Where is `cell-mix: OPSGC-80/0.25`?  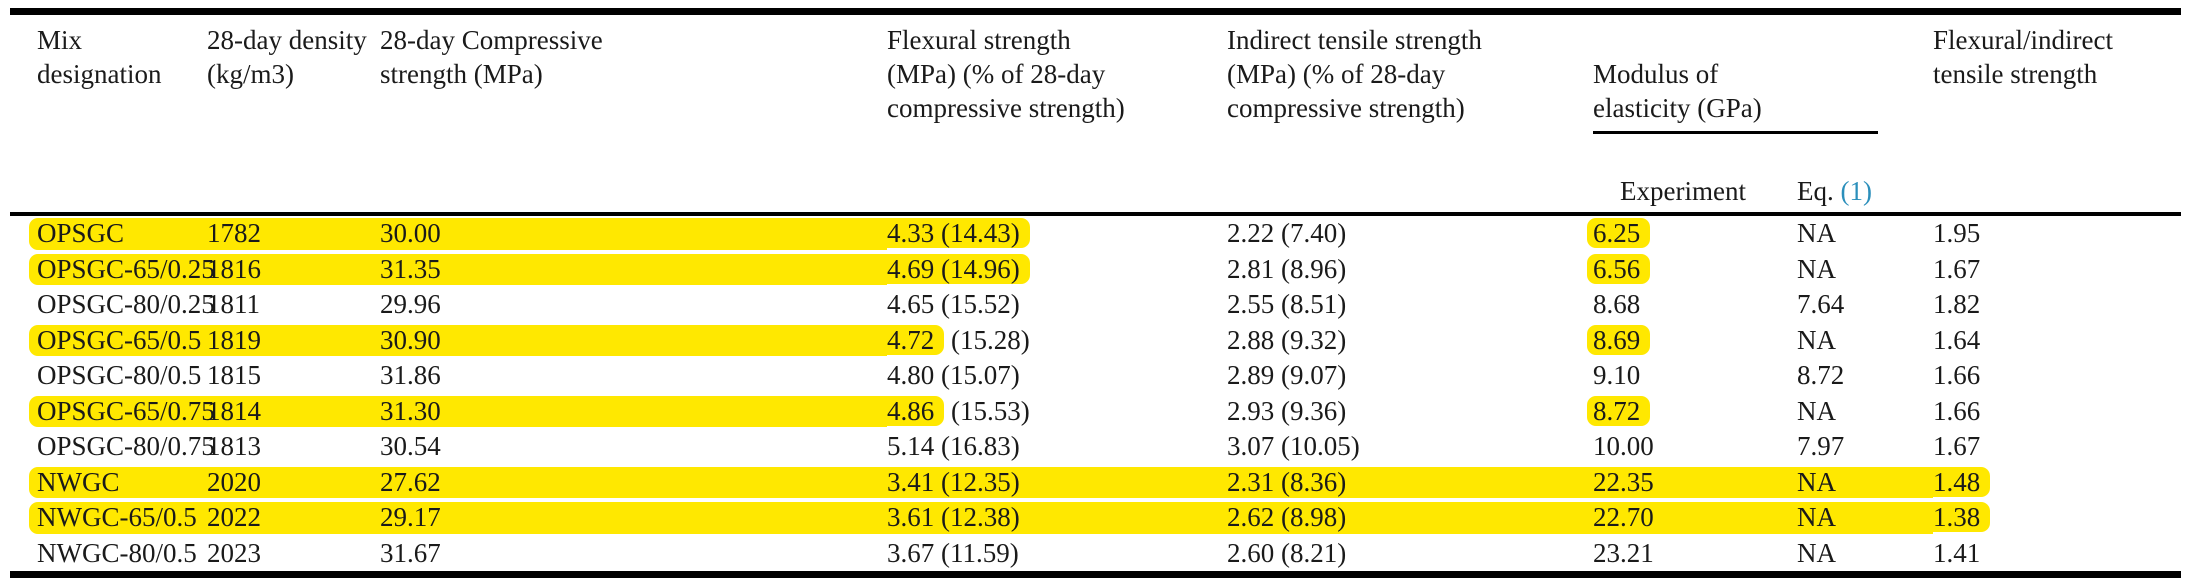
cell-mix: OPSGC-80/0.25 is located at coordinates (126, 304).